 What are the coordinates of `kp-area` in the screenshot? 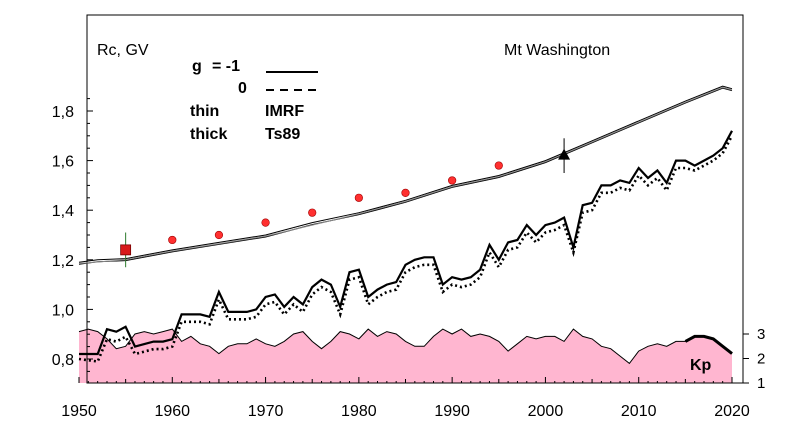 It's located at (405, 356).